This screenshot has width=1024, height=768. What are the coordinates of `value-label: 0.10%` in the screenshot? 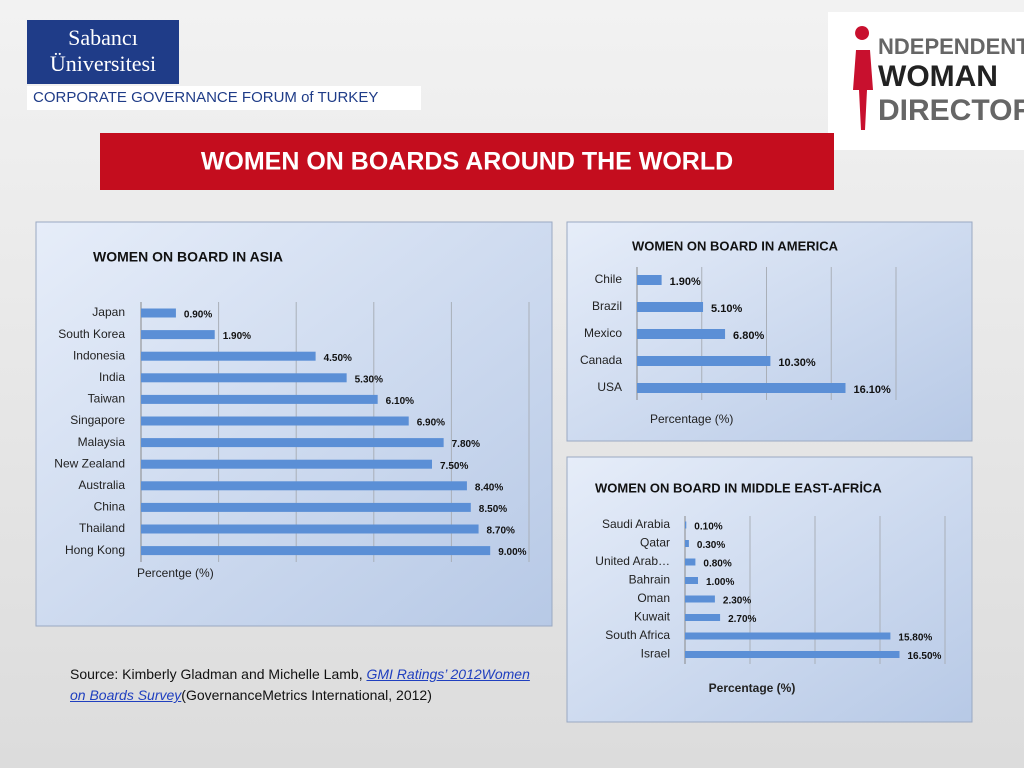 It's located at (708, 527).